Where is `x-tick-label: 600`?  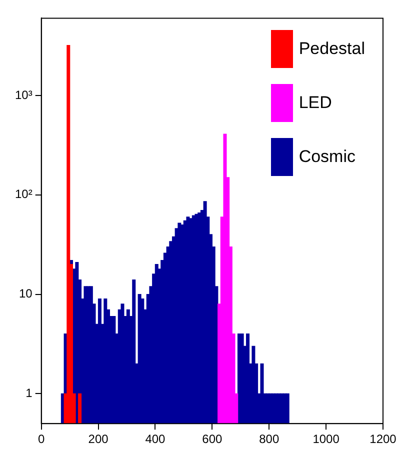 x-tick-label: 600 is located at coordinates (212, 439).